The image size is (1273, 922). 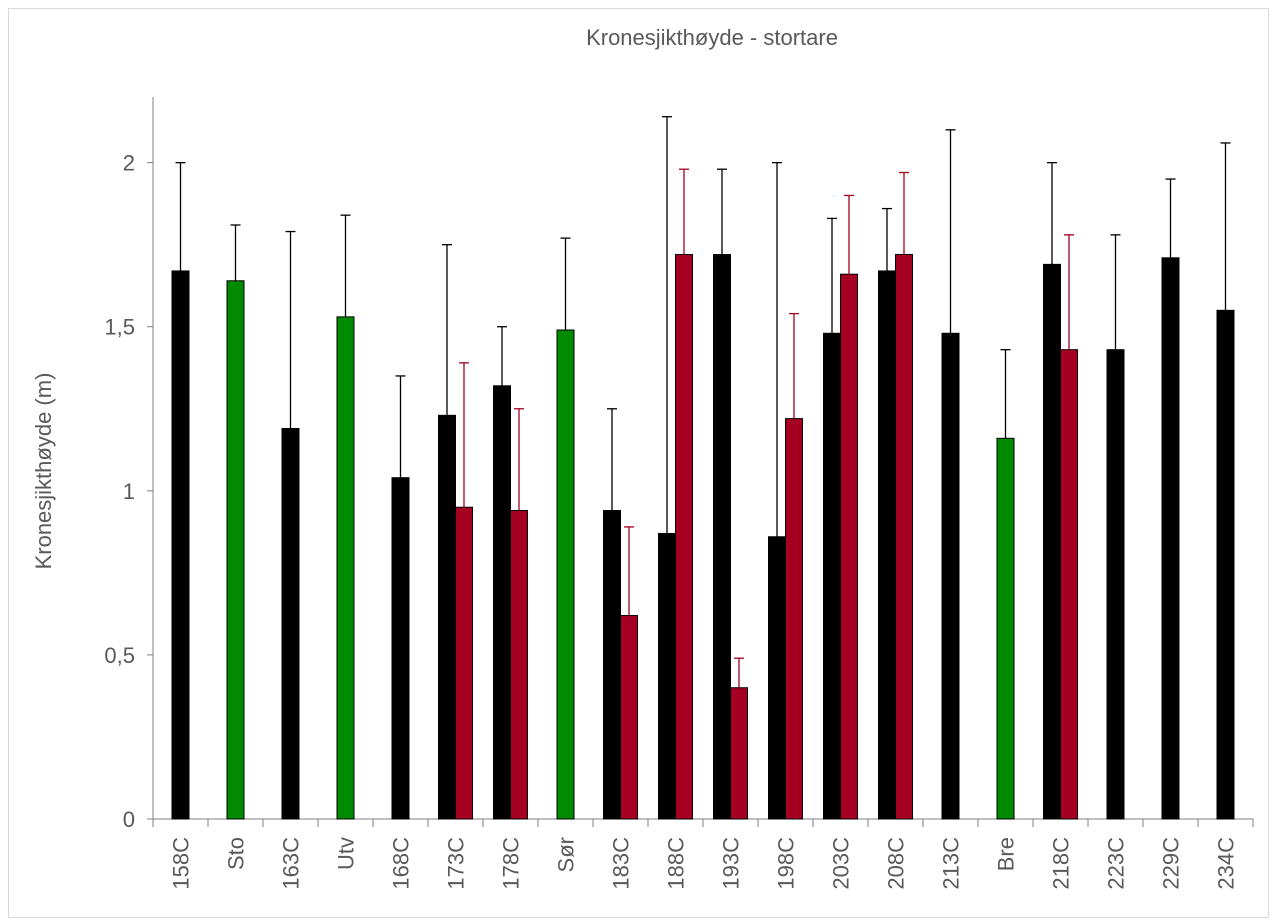 I want to click on x-tick-label: 218C, so click(x=1061, y=863).